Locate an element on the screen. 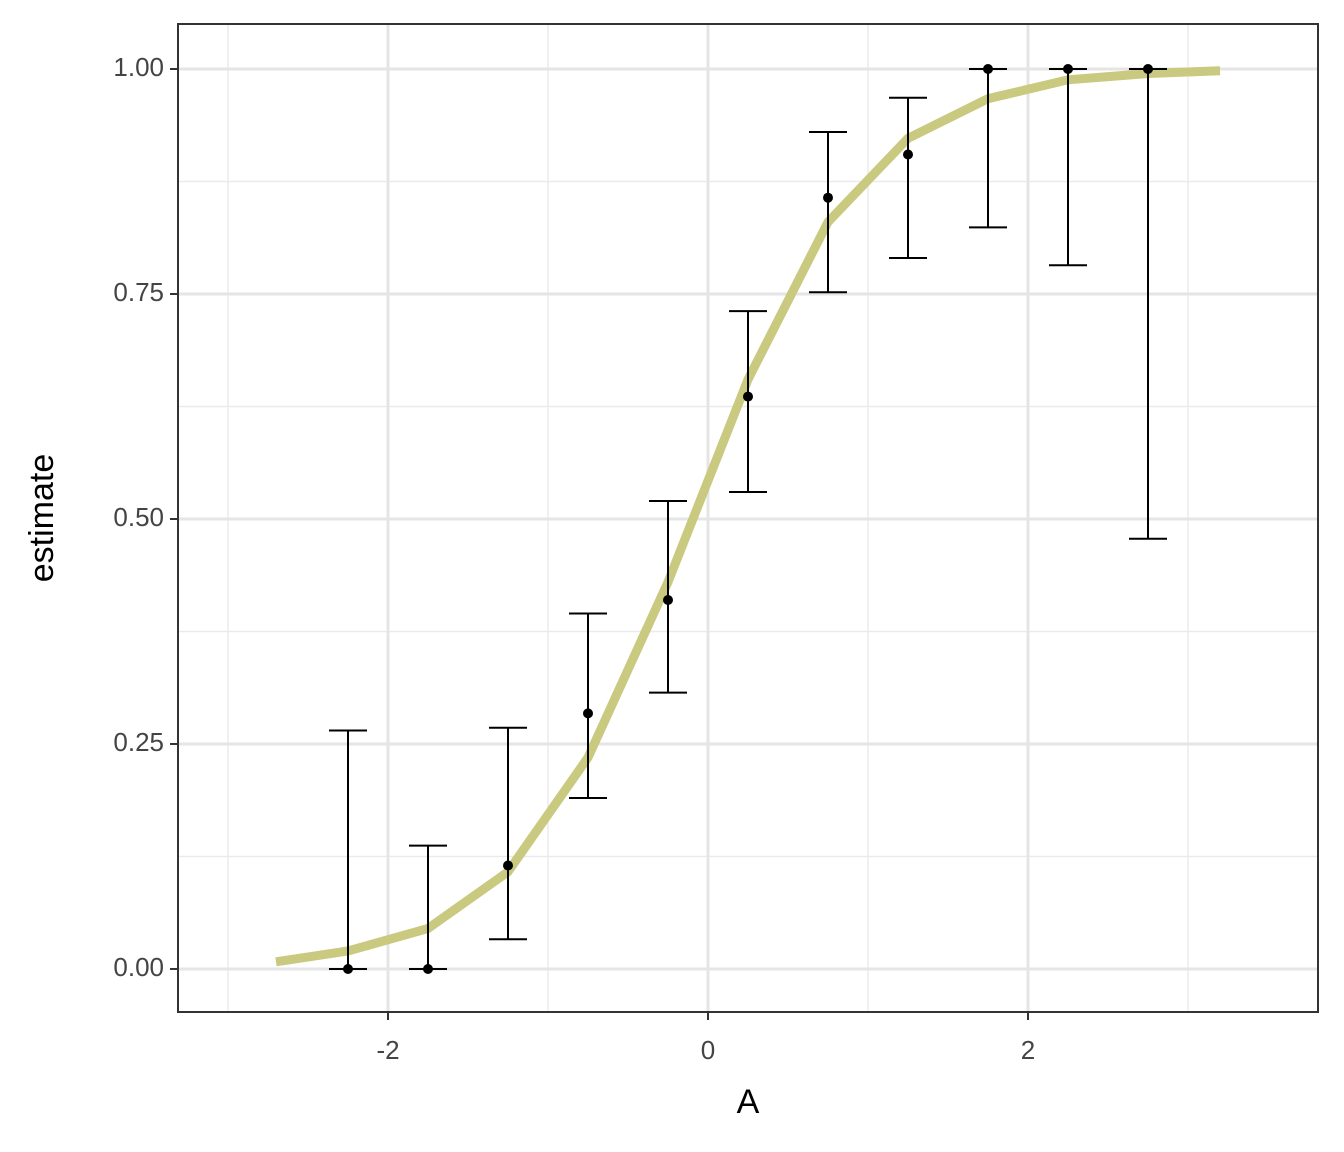  y-tick-label: 0.75 is located at coordinates (138, 292).